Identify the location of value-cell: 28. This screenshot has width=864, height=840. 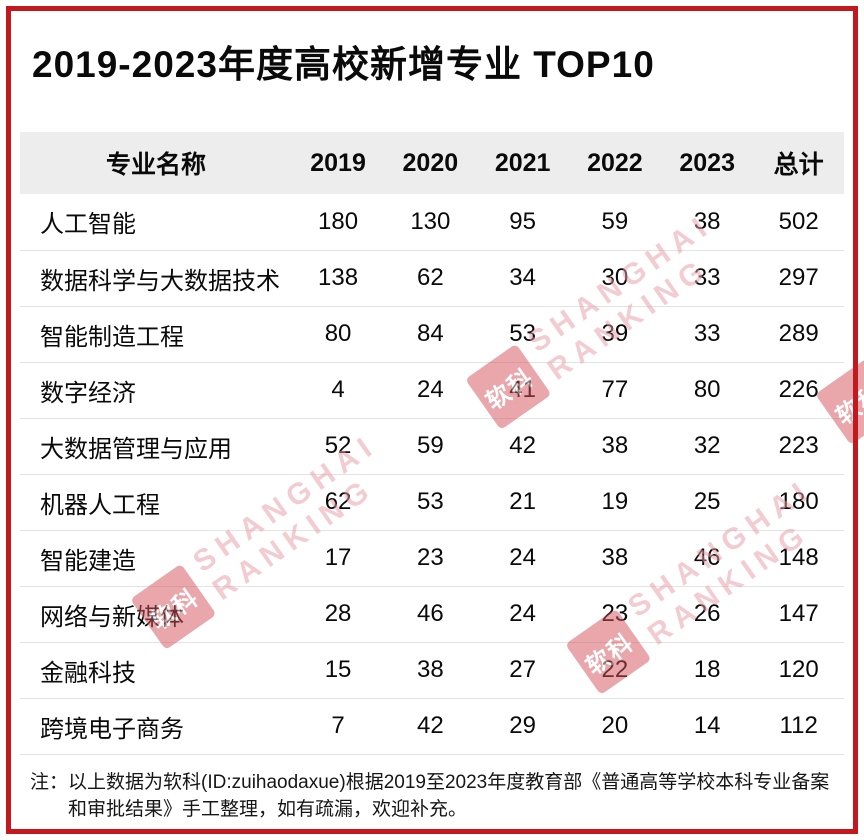
(338, 614).